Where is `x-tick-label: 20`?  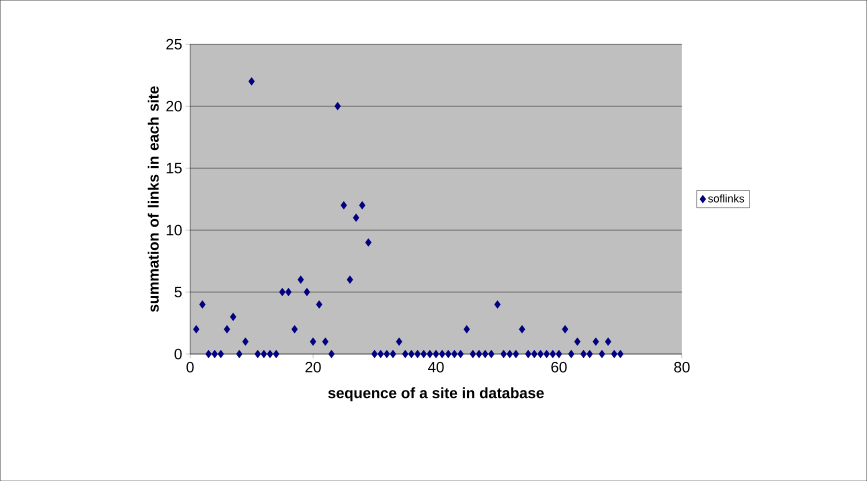
x-tick-label: 20 is located at coordinates (313, 367).